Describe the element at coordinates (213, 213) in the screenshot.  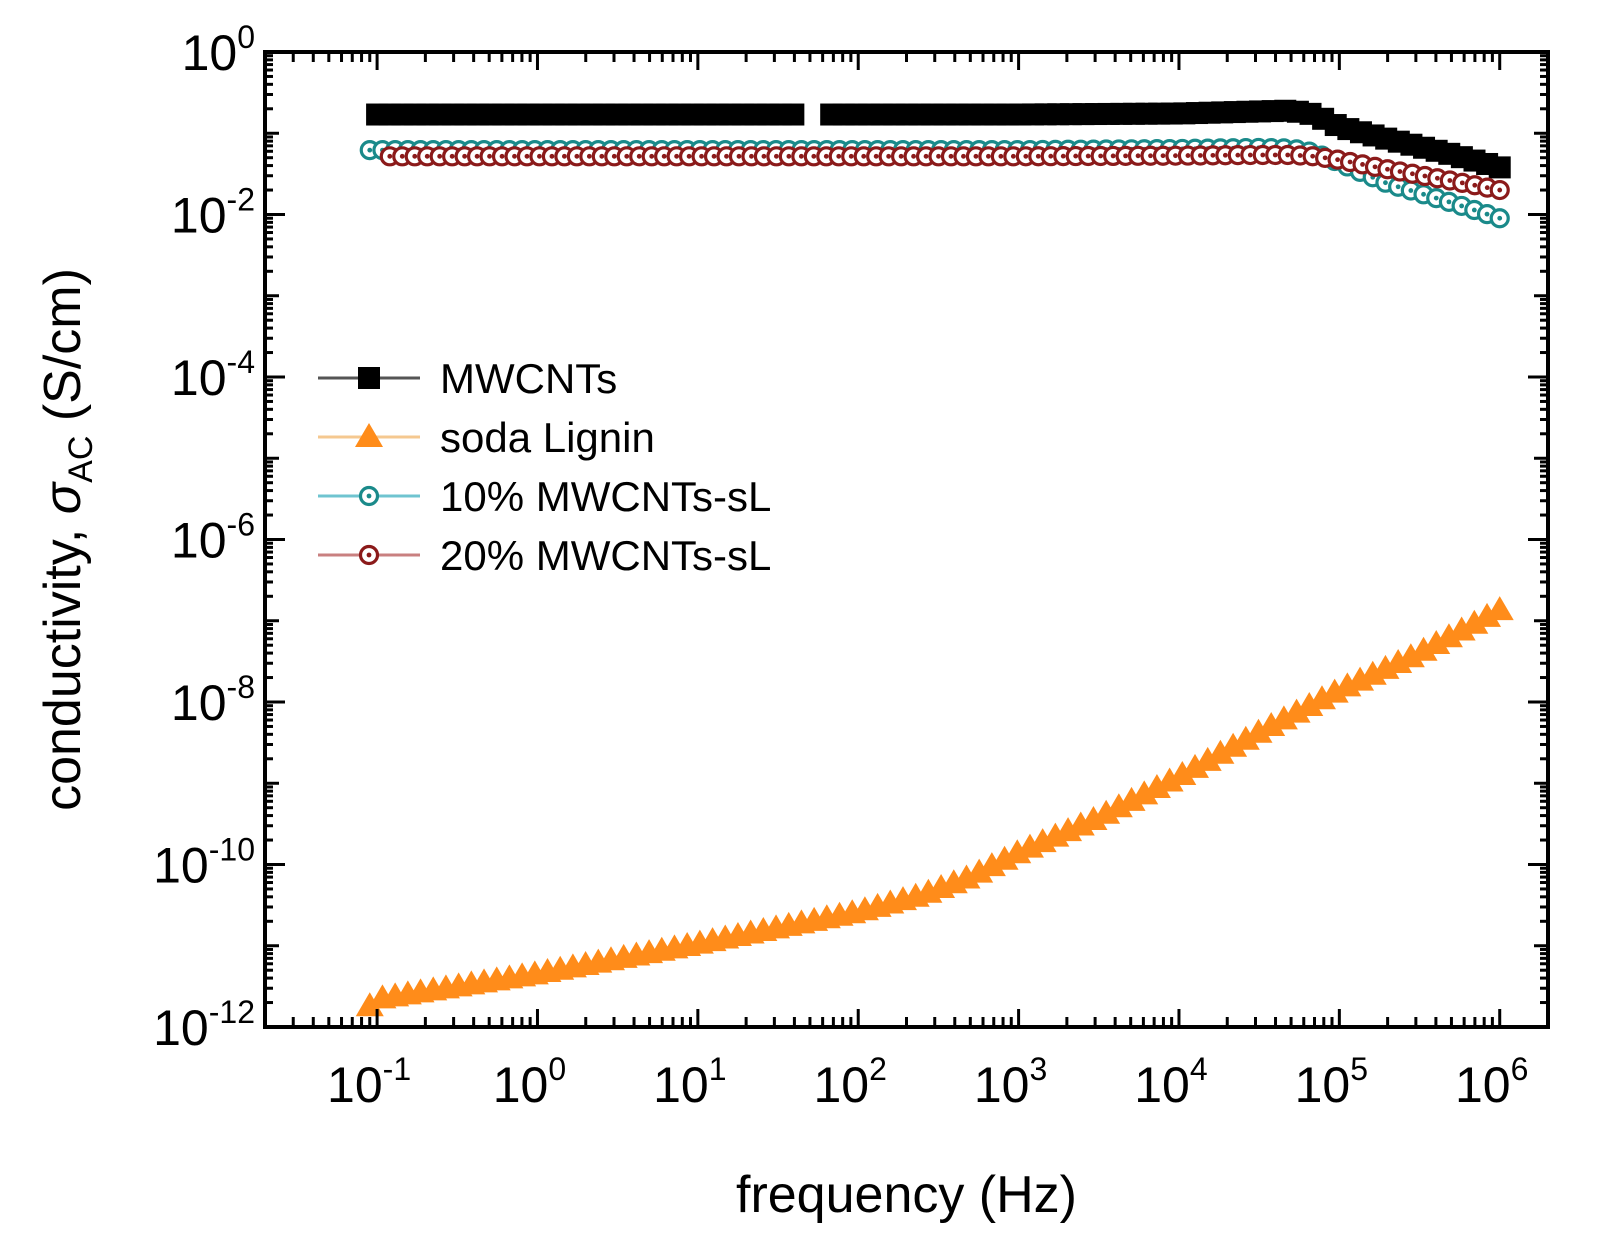
I see `y-tick-label: 10⁻²` at that location.